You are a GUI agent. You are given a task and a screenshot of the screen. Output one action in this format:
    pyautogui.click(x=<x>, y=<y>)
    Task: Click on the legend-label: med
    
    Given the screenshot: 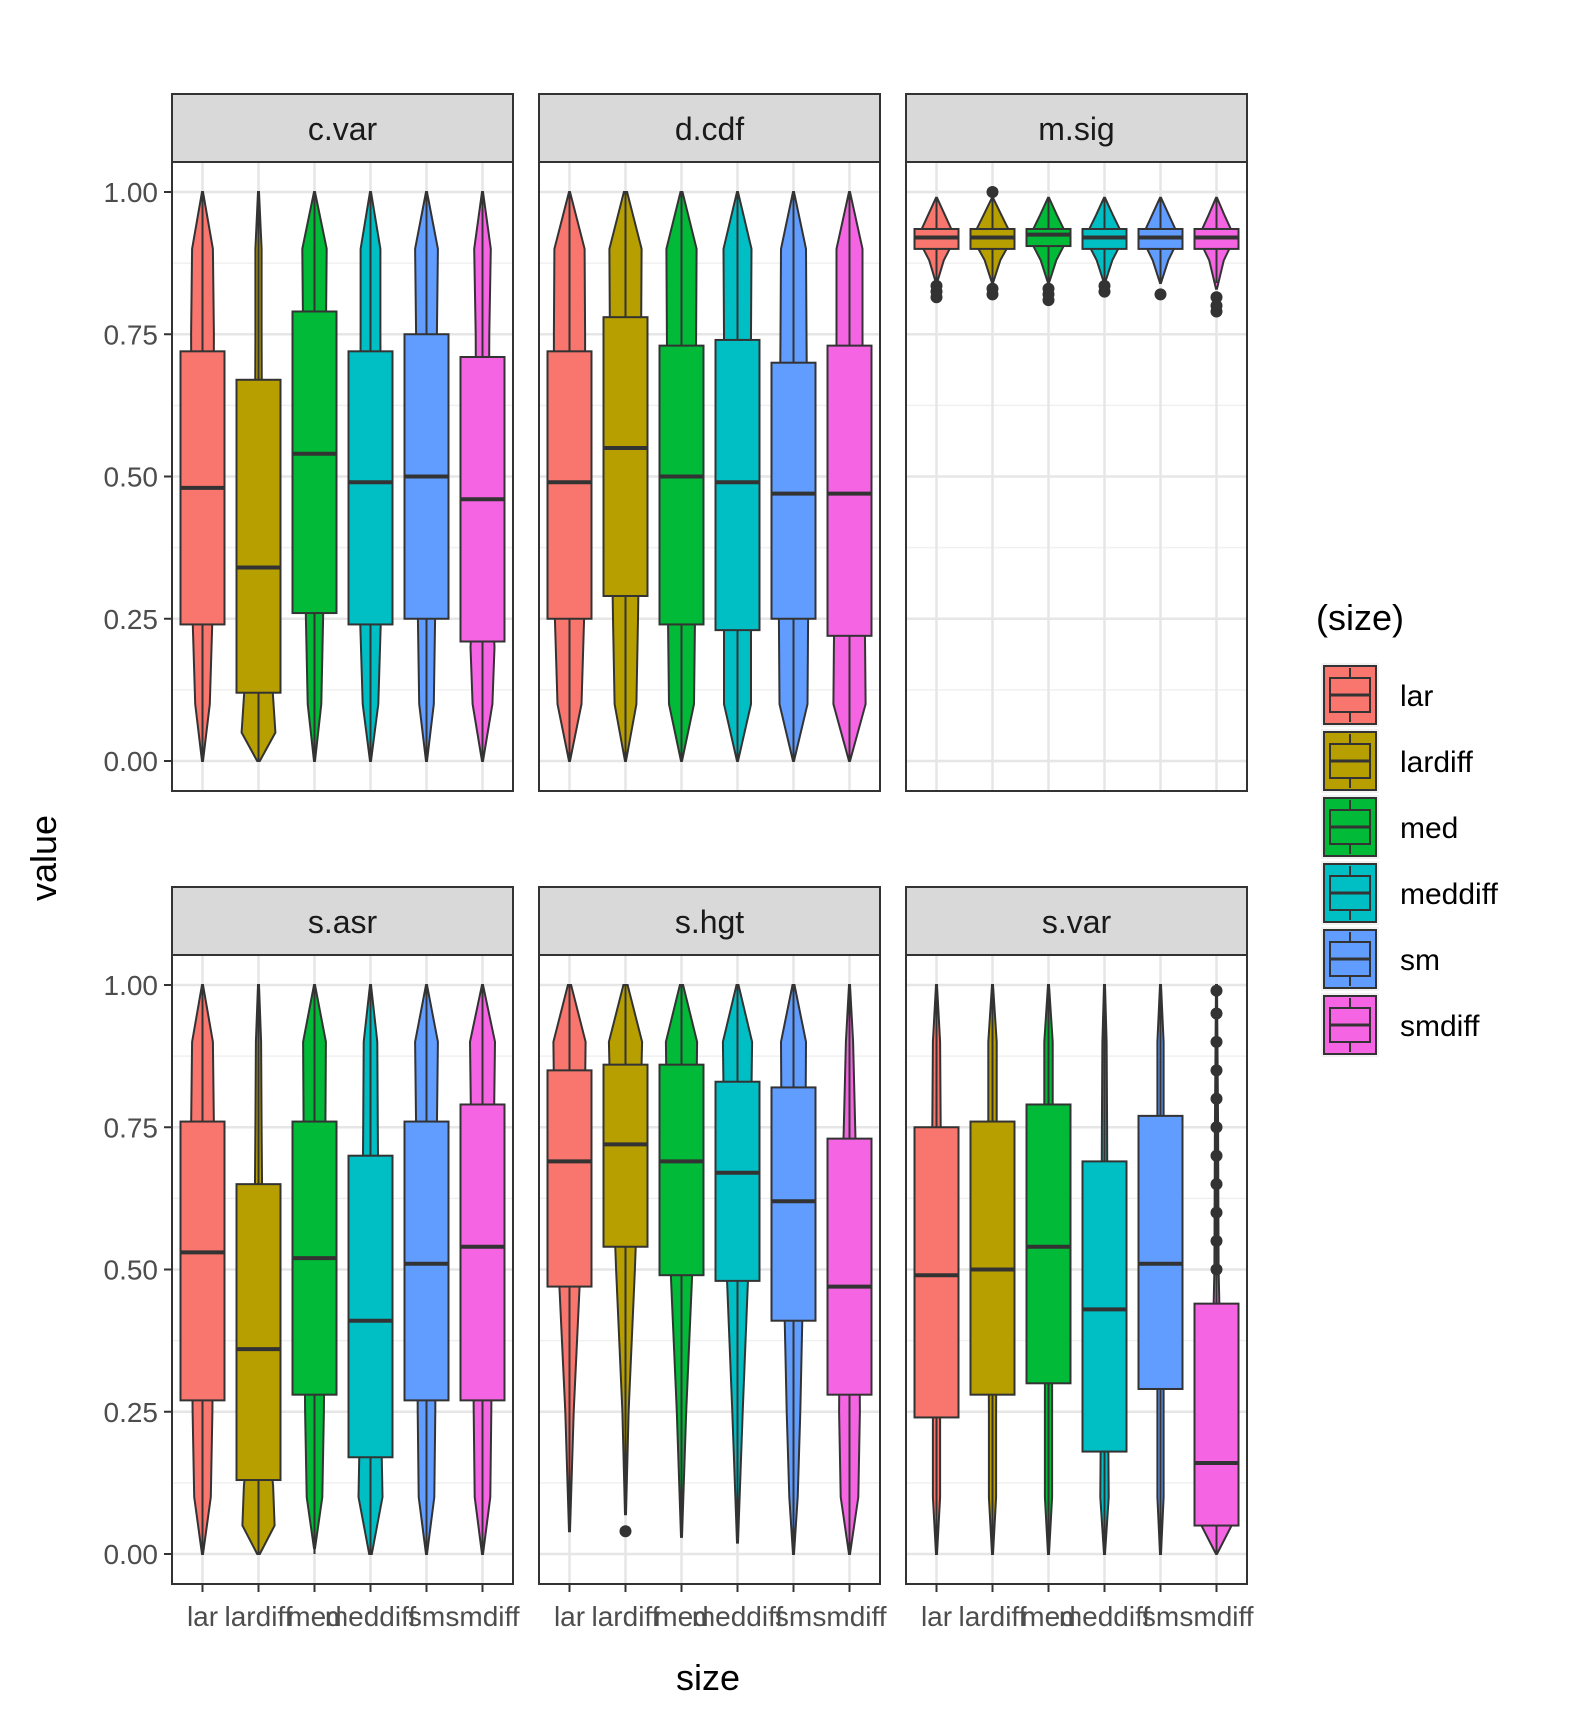 What is the action you would take?
    pyautogui.click(x=1429, y=828)
    